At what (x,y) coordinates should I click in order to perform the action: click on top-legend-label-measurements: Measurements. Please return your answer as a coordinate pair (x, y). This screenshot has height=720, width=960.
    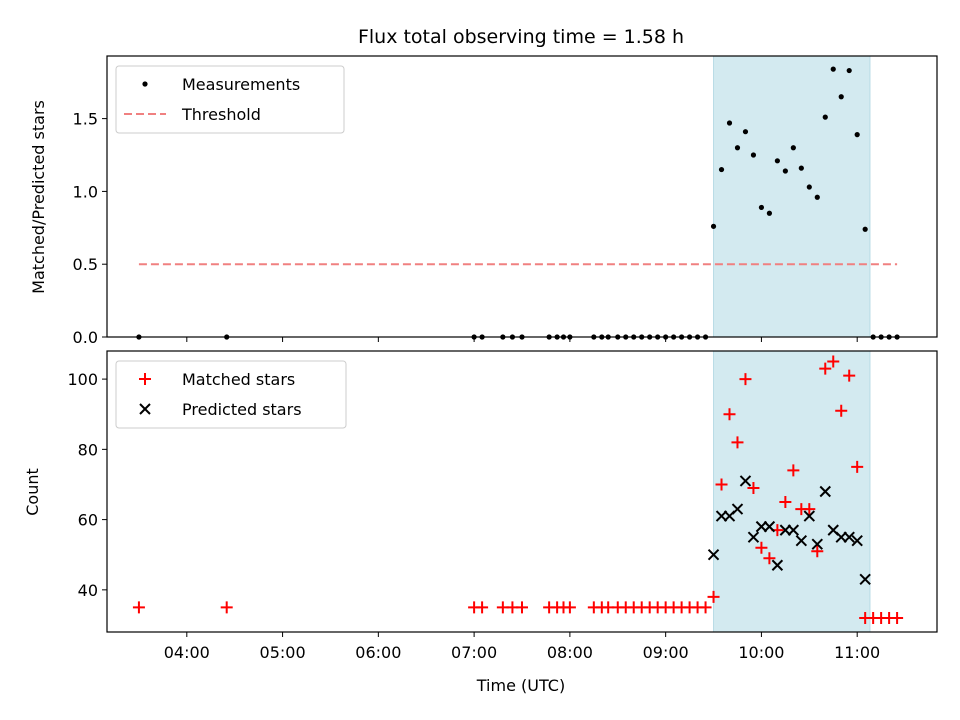
    Looking at the image, I should click on (241, 84).